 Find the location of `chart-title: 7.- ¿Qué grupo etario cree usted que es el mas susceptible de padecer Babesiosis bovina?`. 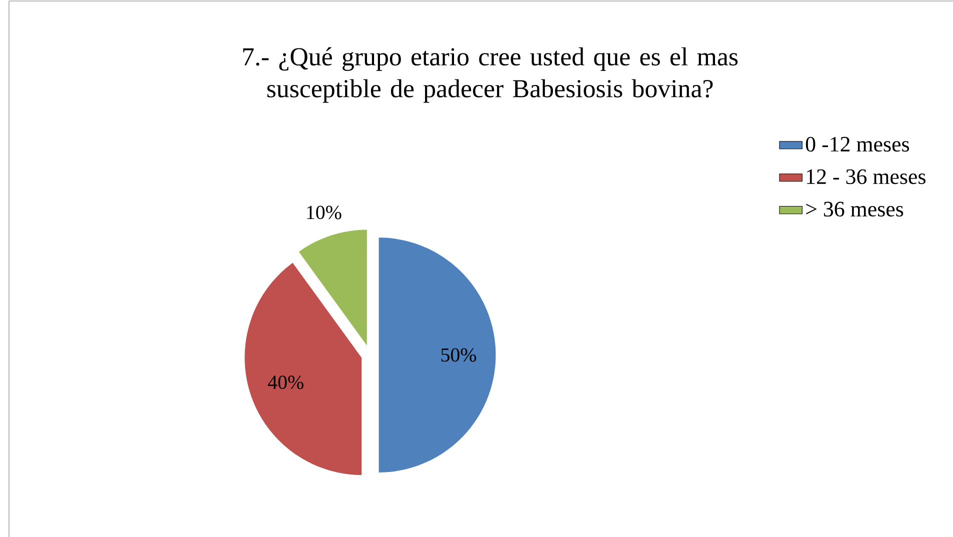

chart-title: 7.- ¿Qué grupo etario cree usted que es el mas susceptible de padecer Babesiosis bovina? is located at coordinates (490, 75).